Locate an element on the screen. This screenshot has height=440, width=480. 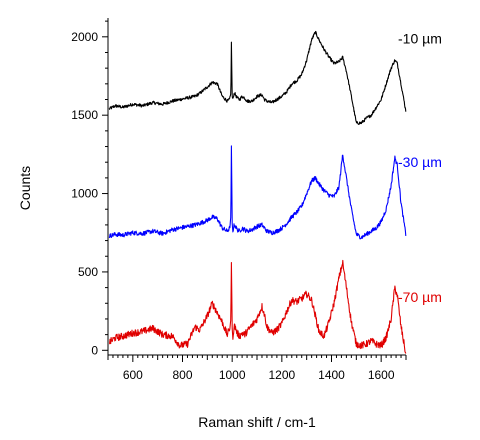
x-tick-label: 600 is located at coordinates (133, 375).